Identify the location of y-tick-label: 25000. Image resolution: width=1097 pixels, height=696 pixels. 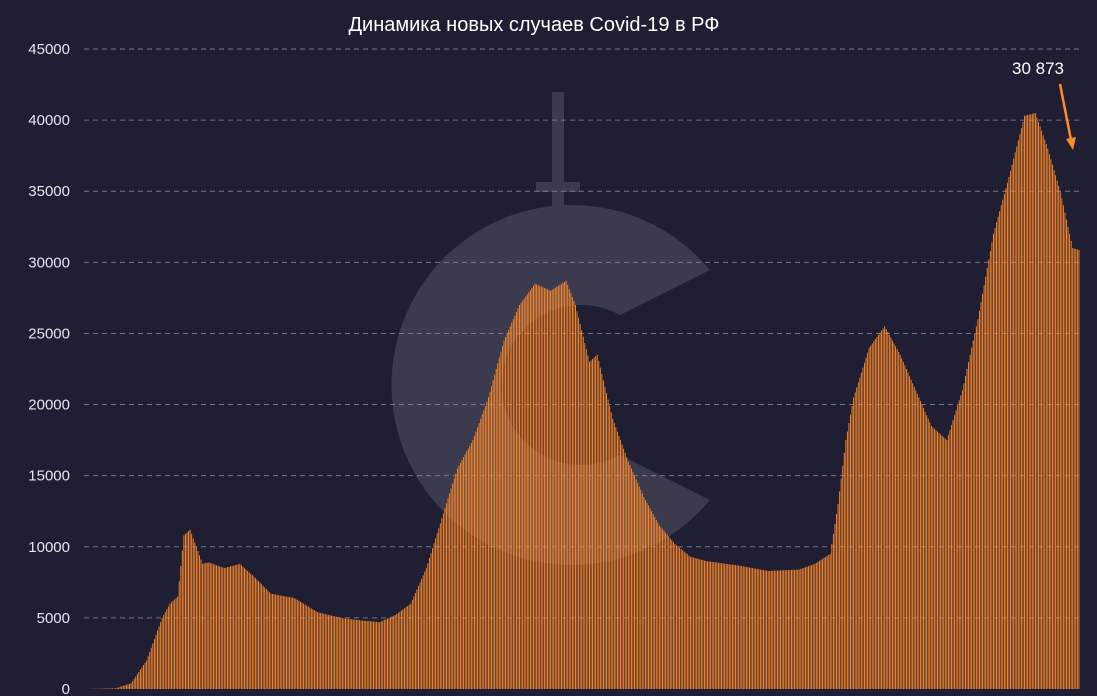
(49, 333).